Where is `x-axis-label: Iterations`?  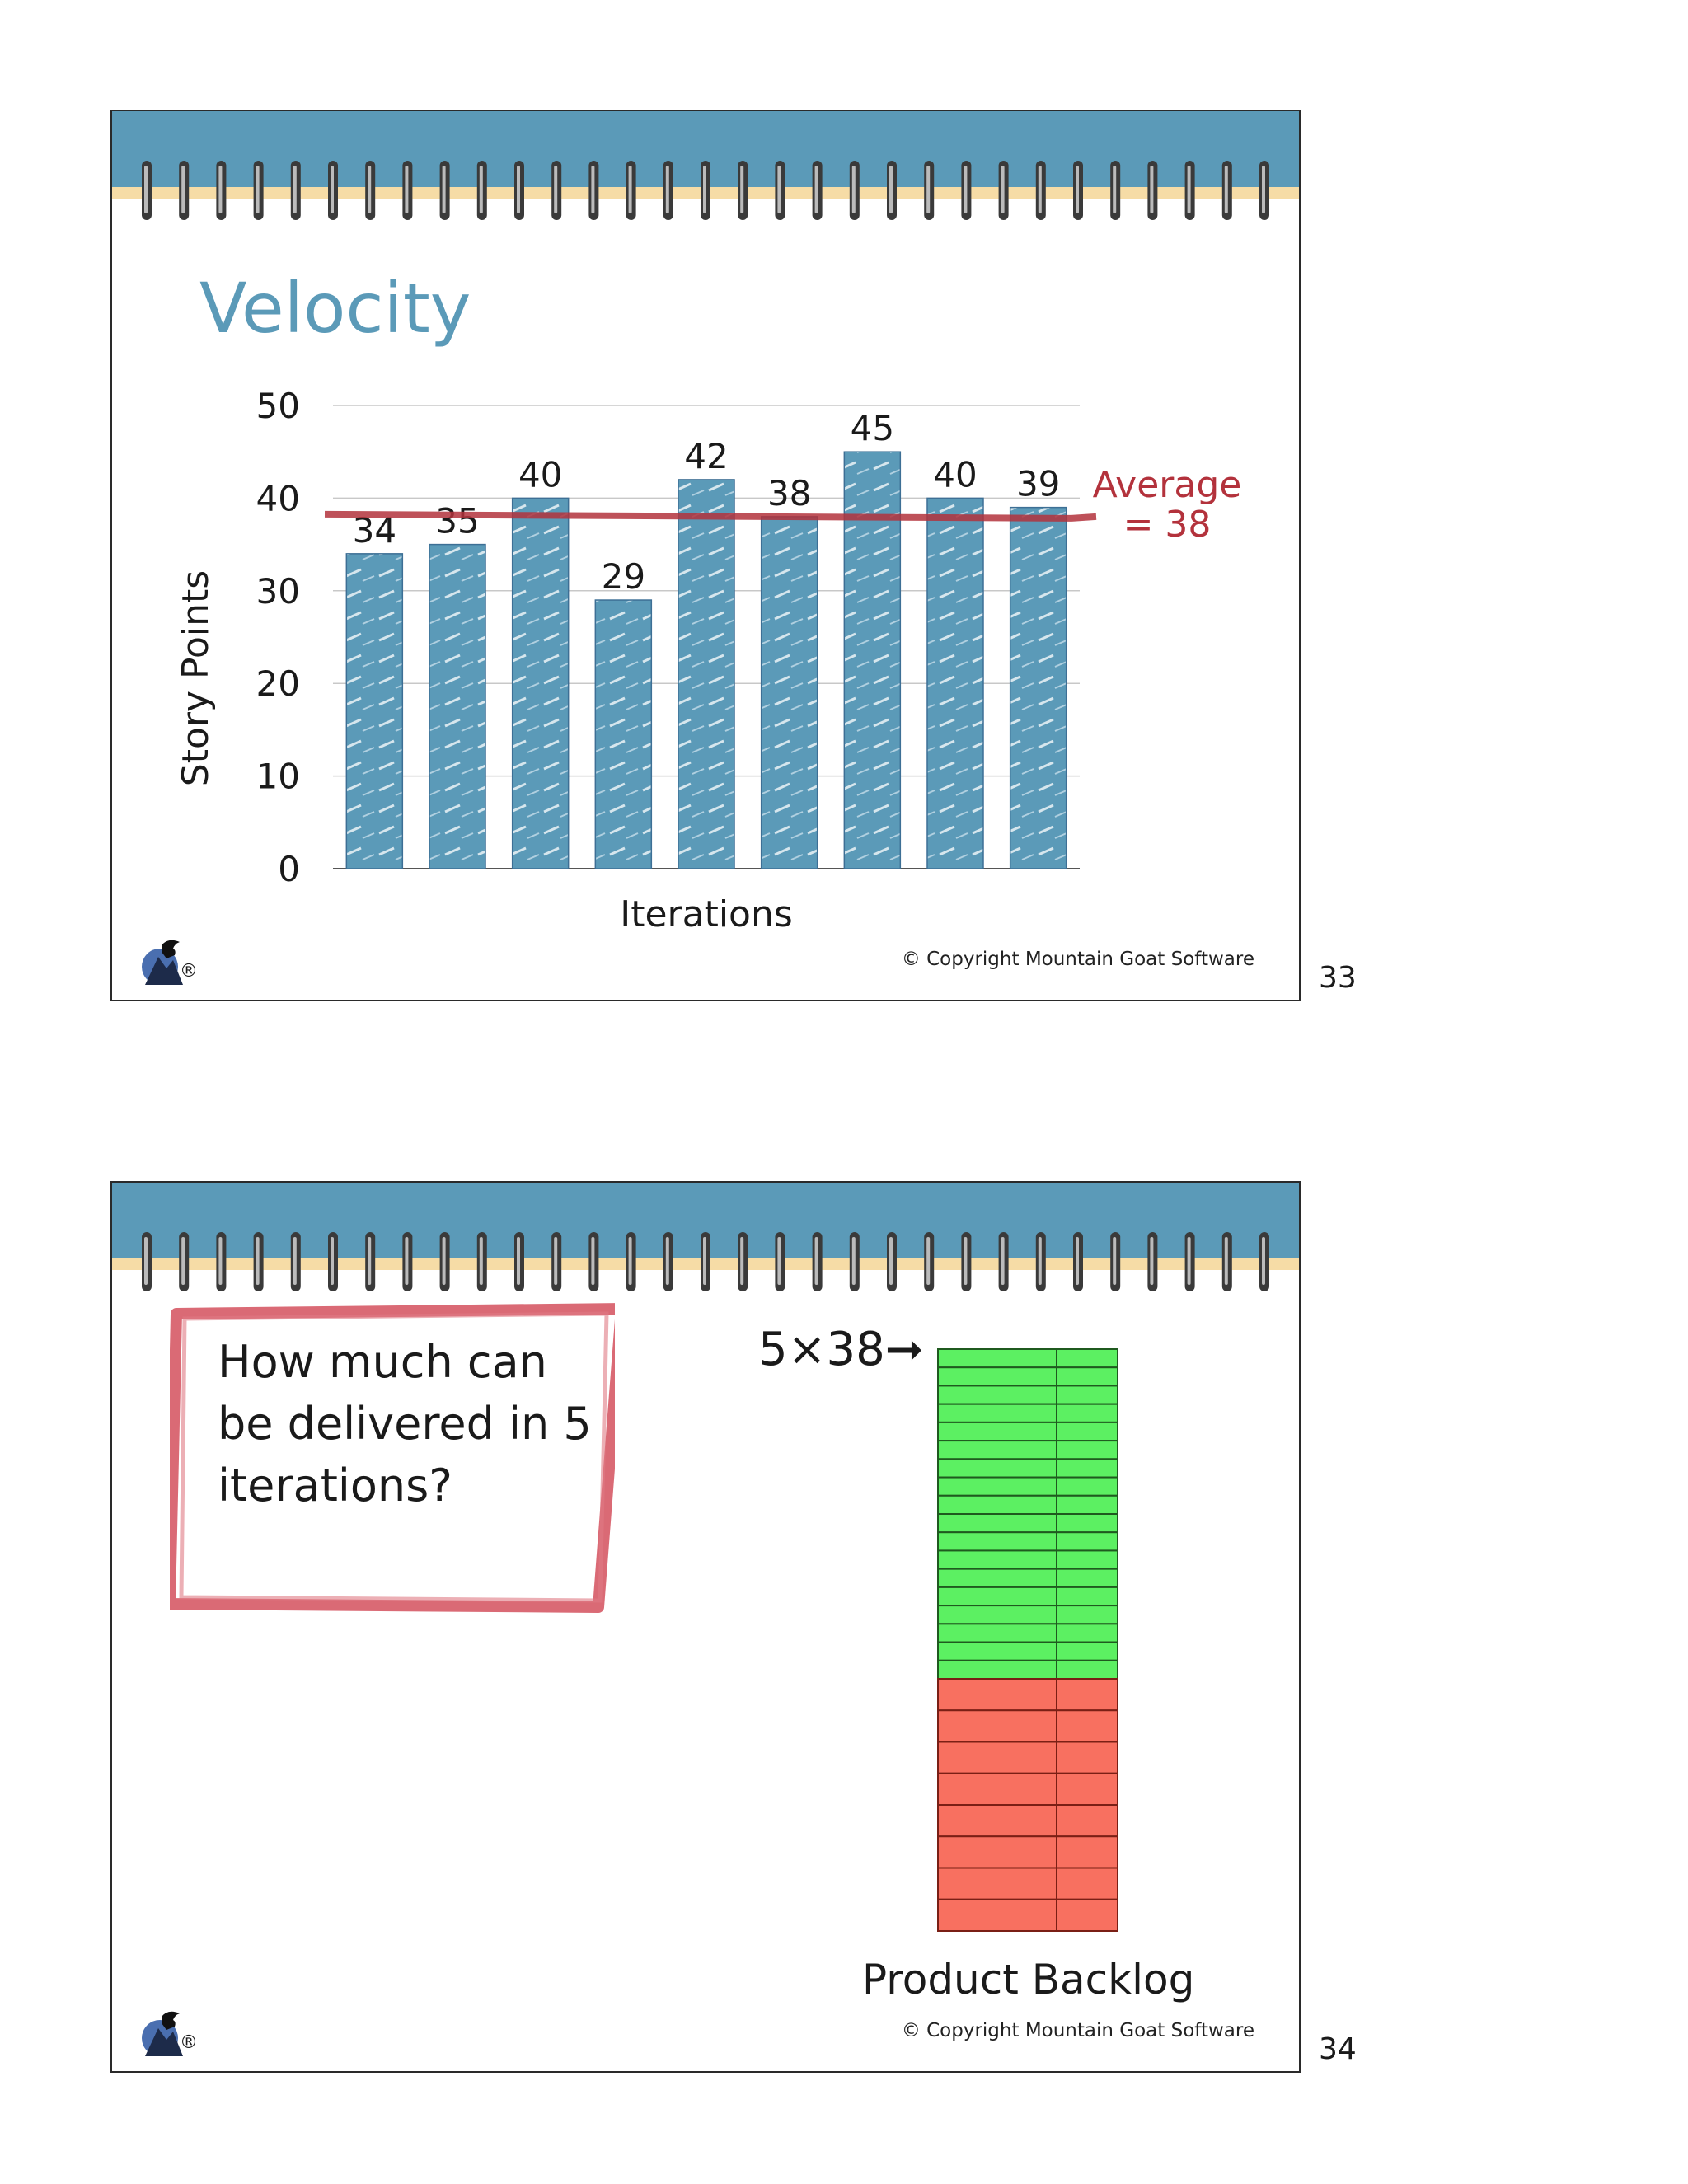 x-axis-label: Iterations is located at coordinates (706, 914).